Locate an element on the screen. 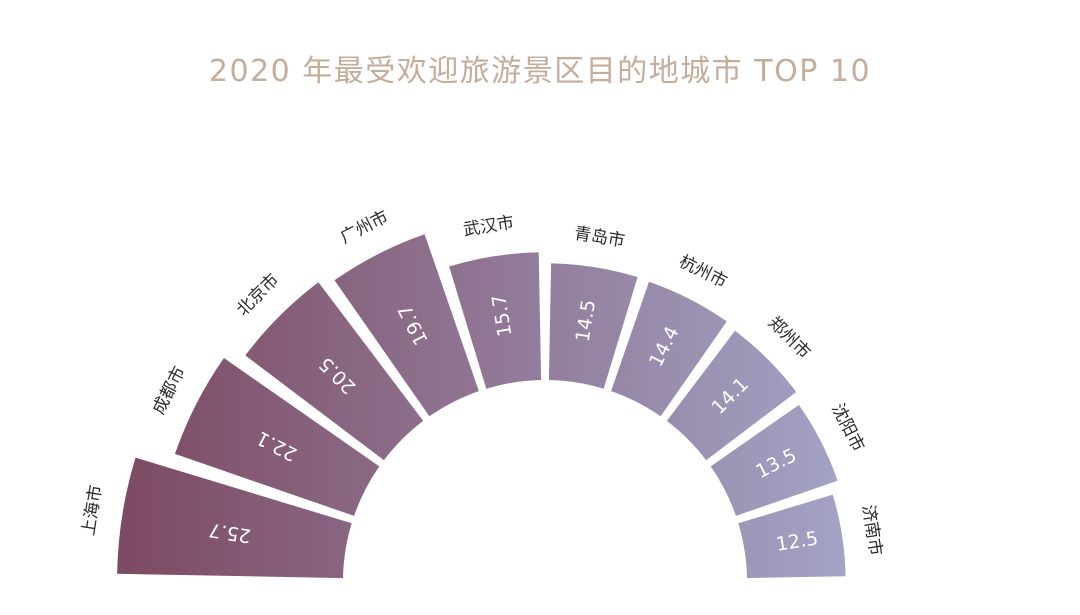 Image resolution: width=1080 pixels, height=615 pixels. chart-title: 2020 年最受欢迎旅游景区目的地城市 TOP 10 is located at coordinates (540, 71).